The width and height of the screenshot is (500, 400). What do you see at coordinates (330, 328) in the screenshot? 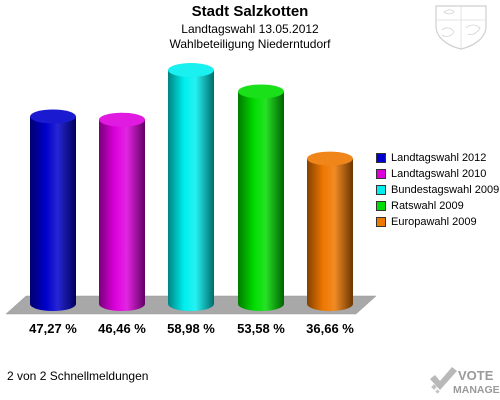
I see `bar-value-label: 36,66 %` at bounding box center [330, 328].